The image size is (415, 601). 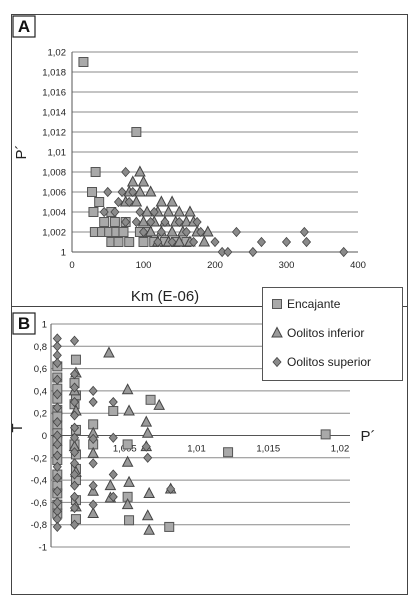 What do you see at coordinates (44, 436) in the screenshot?
I see `panel-b-y-tick-label: 0` at bounding box center [44, 436].